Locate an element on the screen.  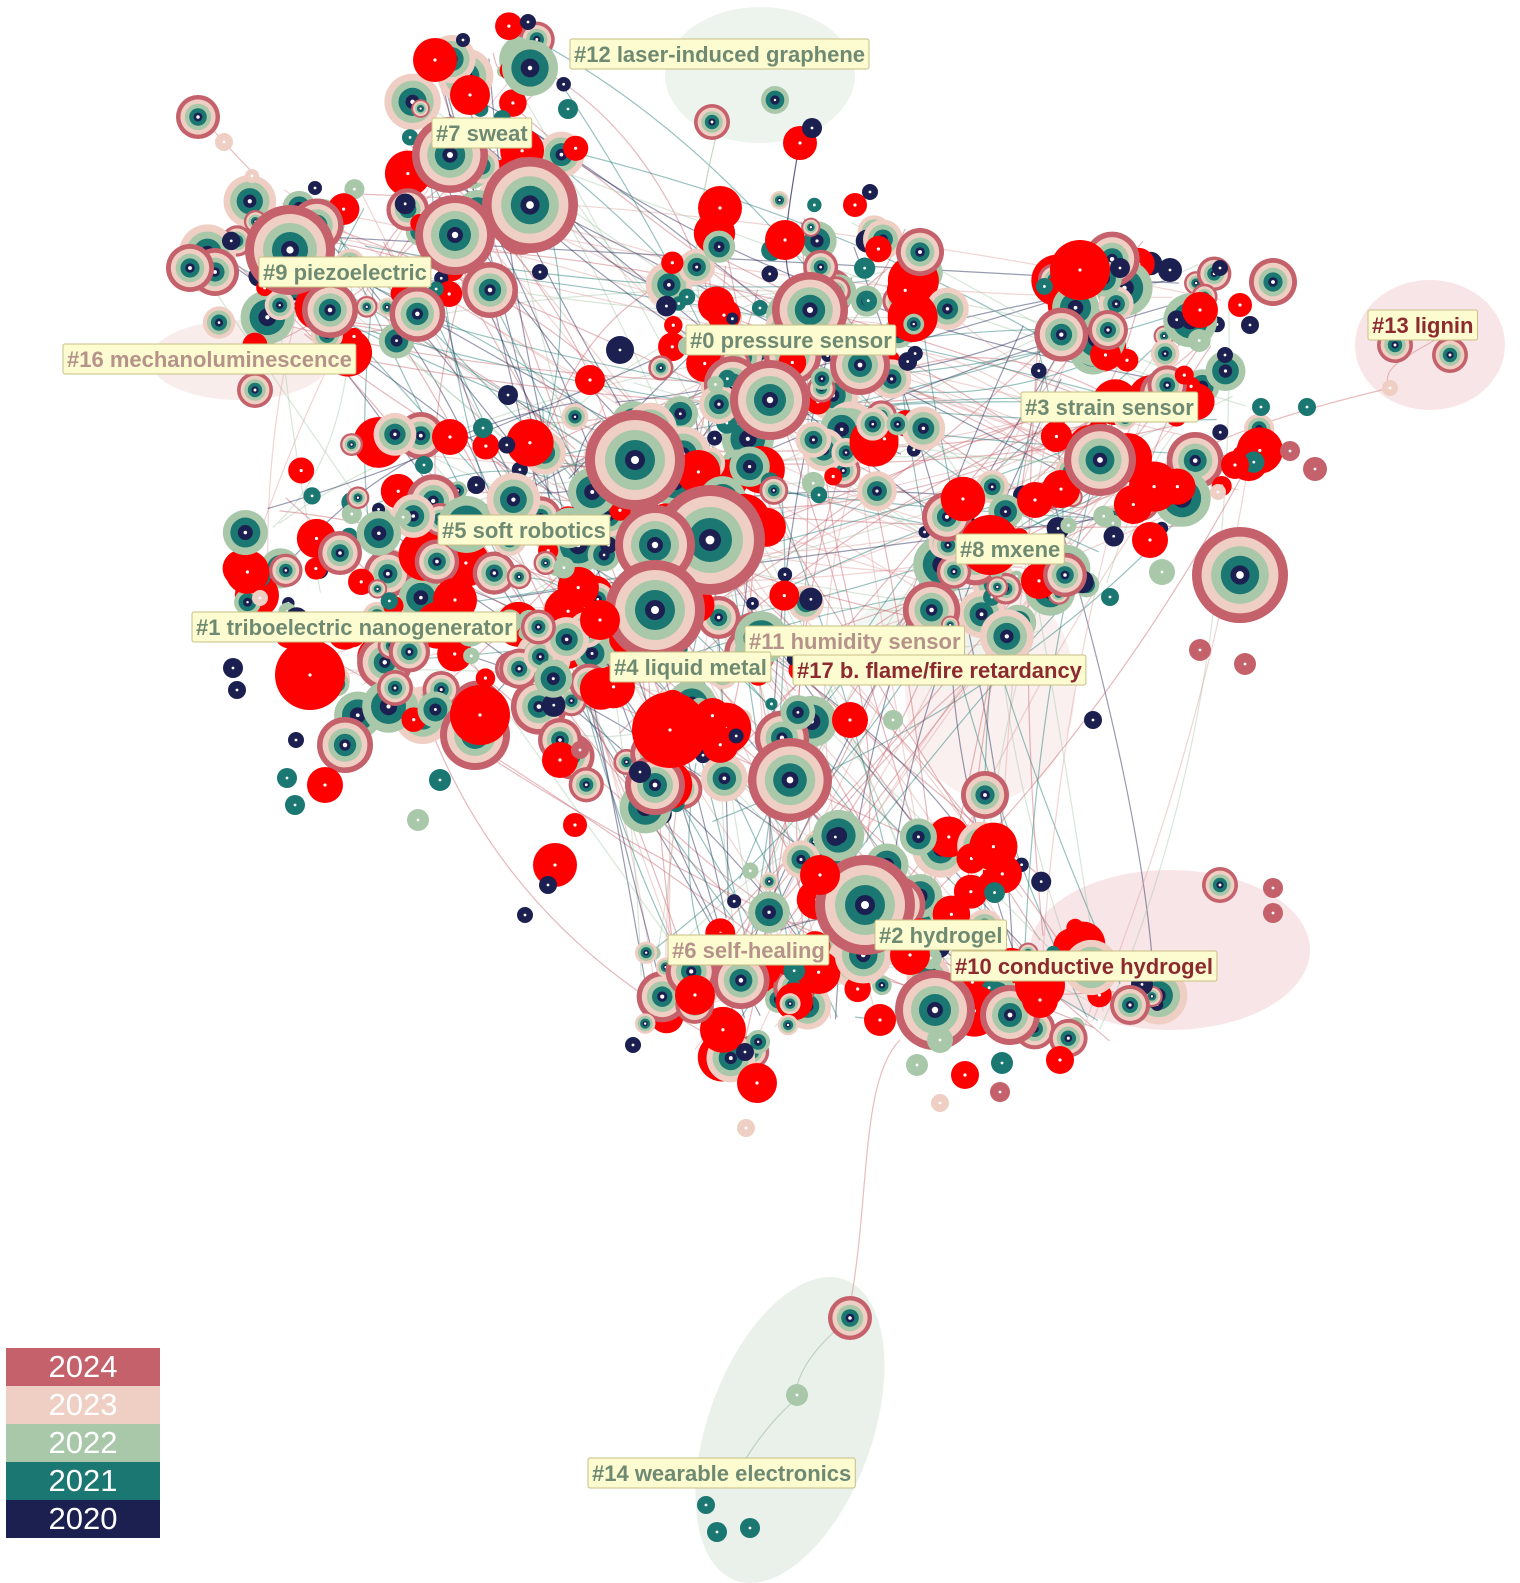
cluster-label-2: #2 hydrogel is located at coordinates (940, 935).